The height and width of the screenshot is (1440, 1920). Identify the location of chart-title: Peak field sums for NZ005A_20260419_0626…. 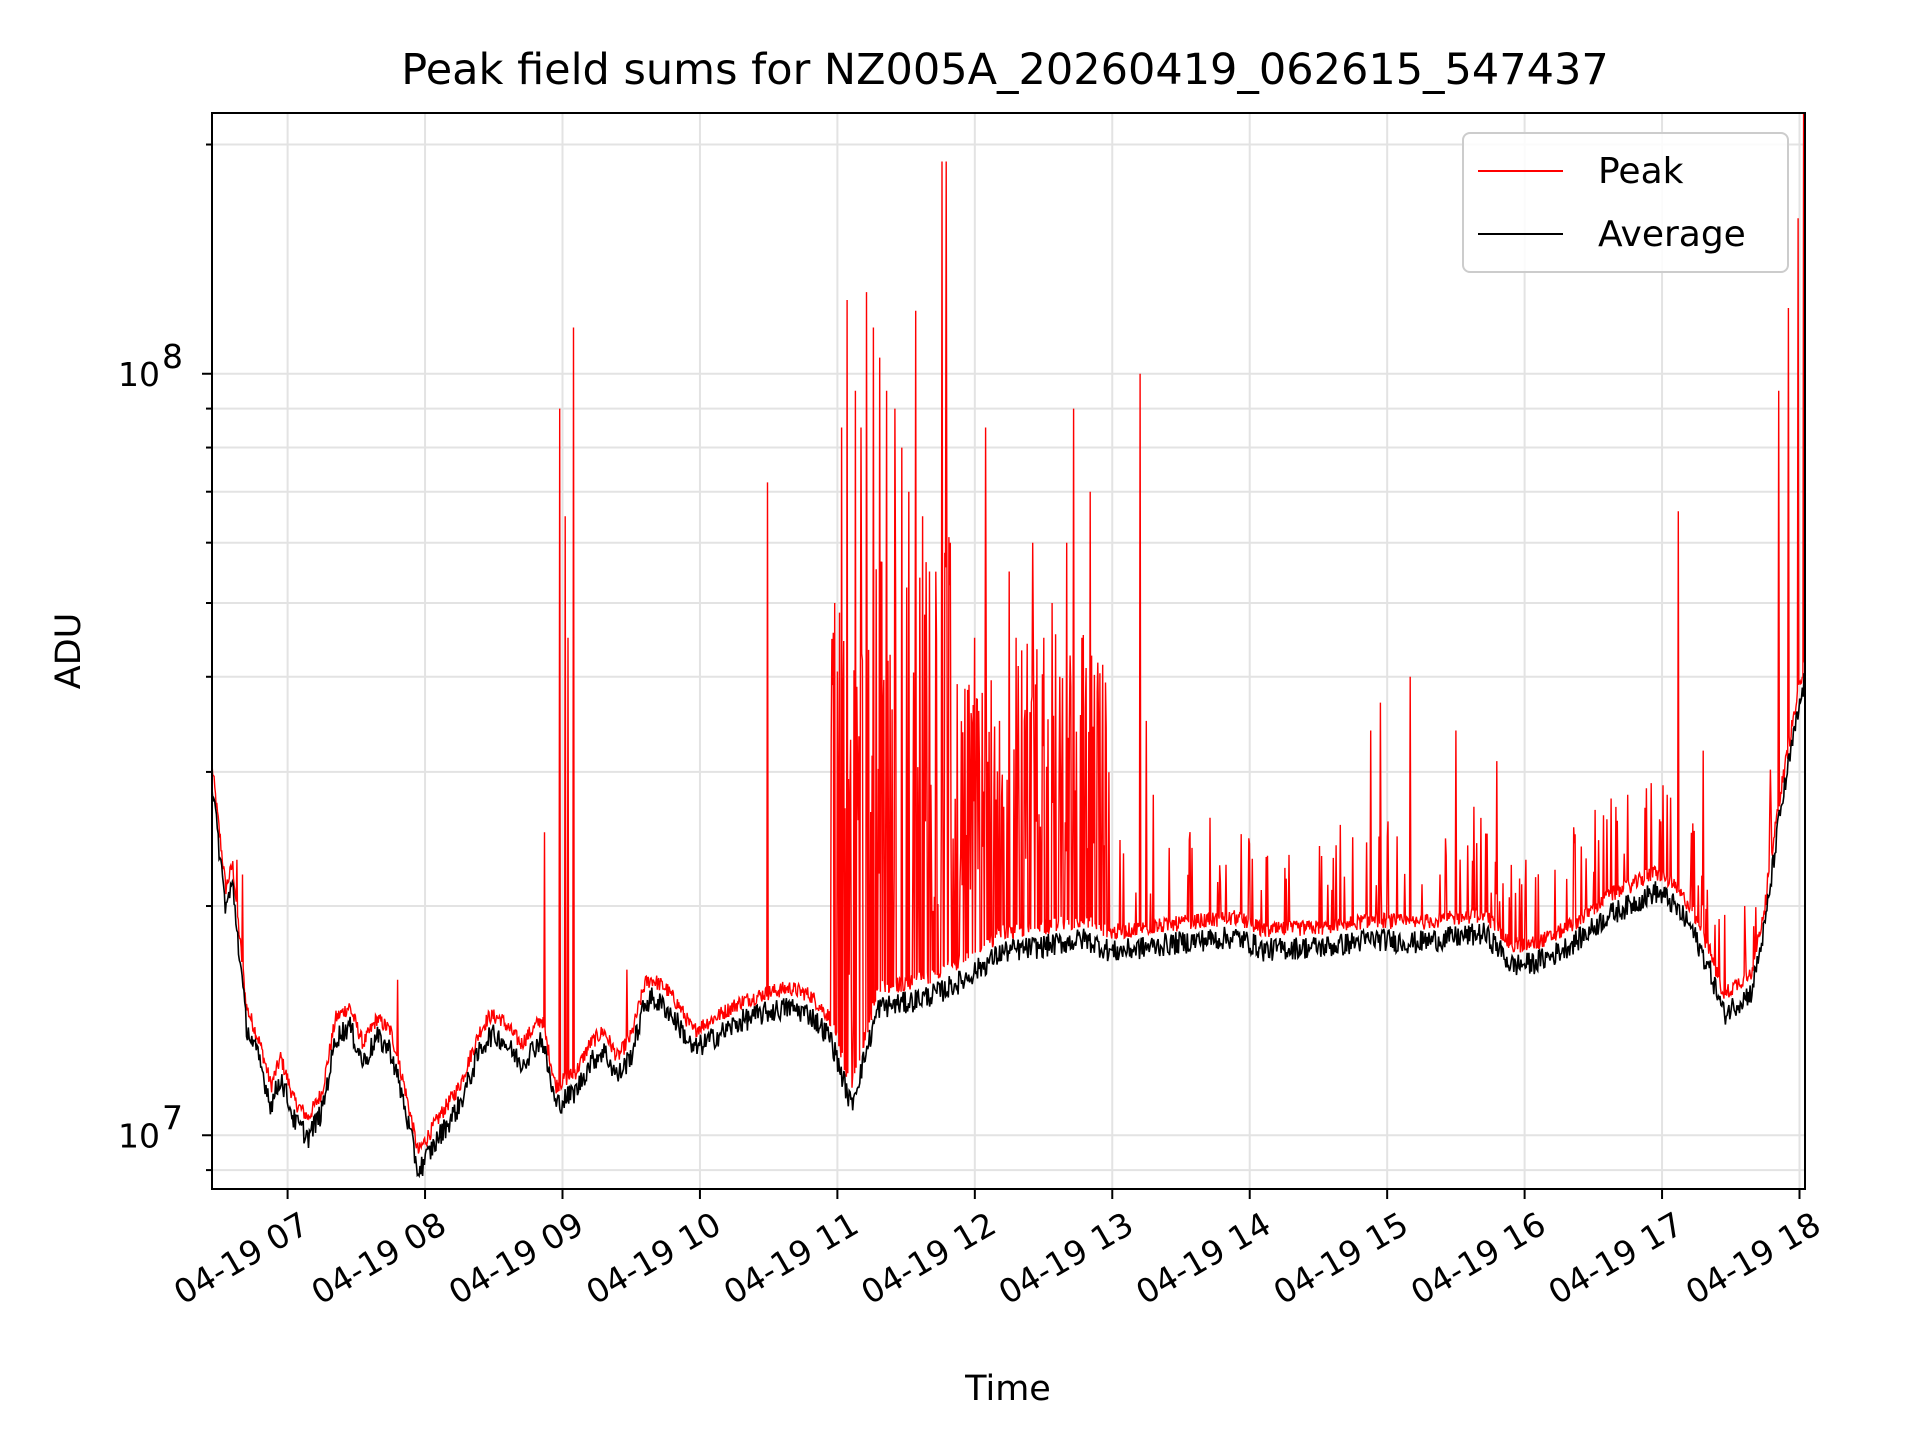
(1004, 70).